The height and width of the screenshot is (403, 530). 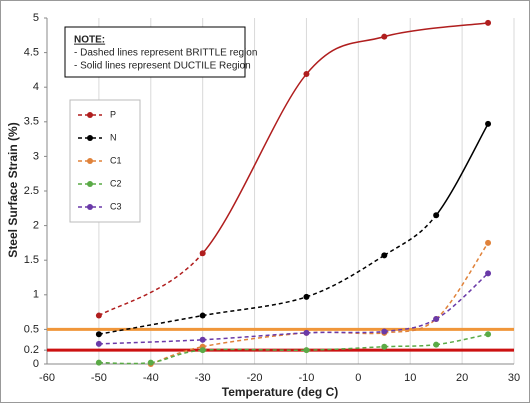 I want to click on y-tick-label: 0.2, so click(x=31, y=350).